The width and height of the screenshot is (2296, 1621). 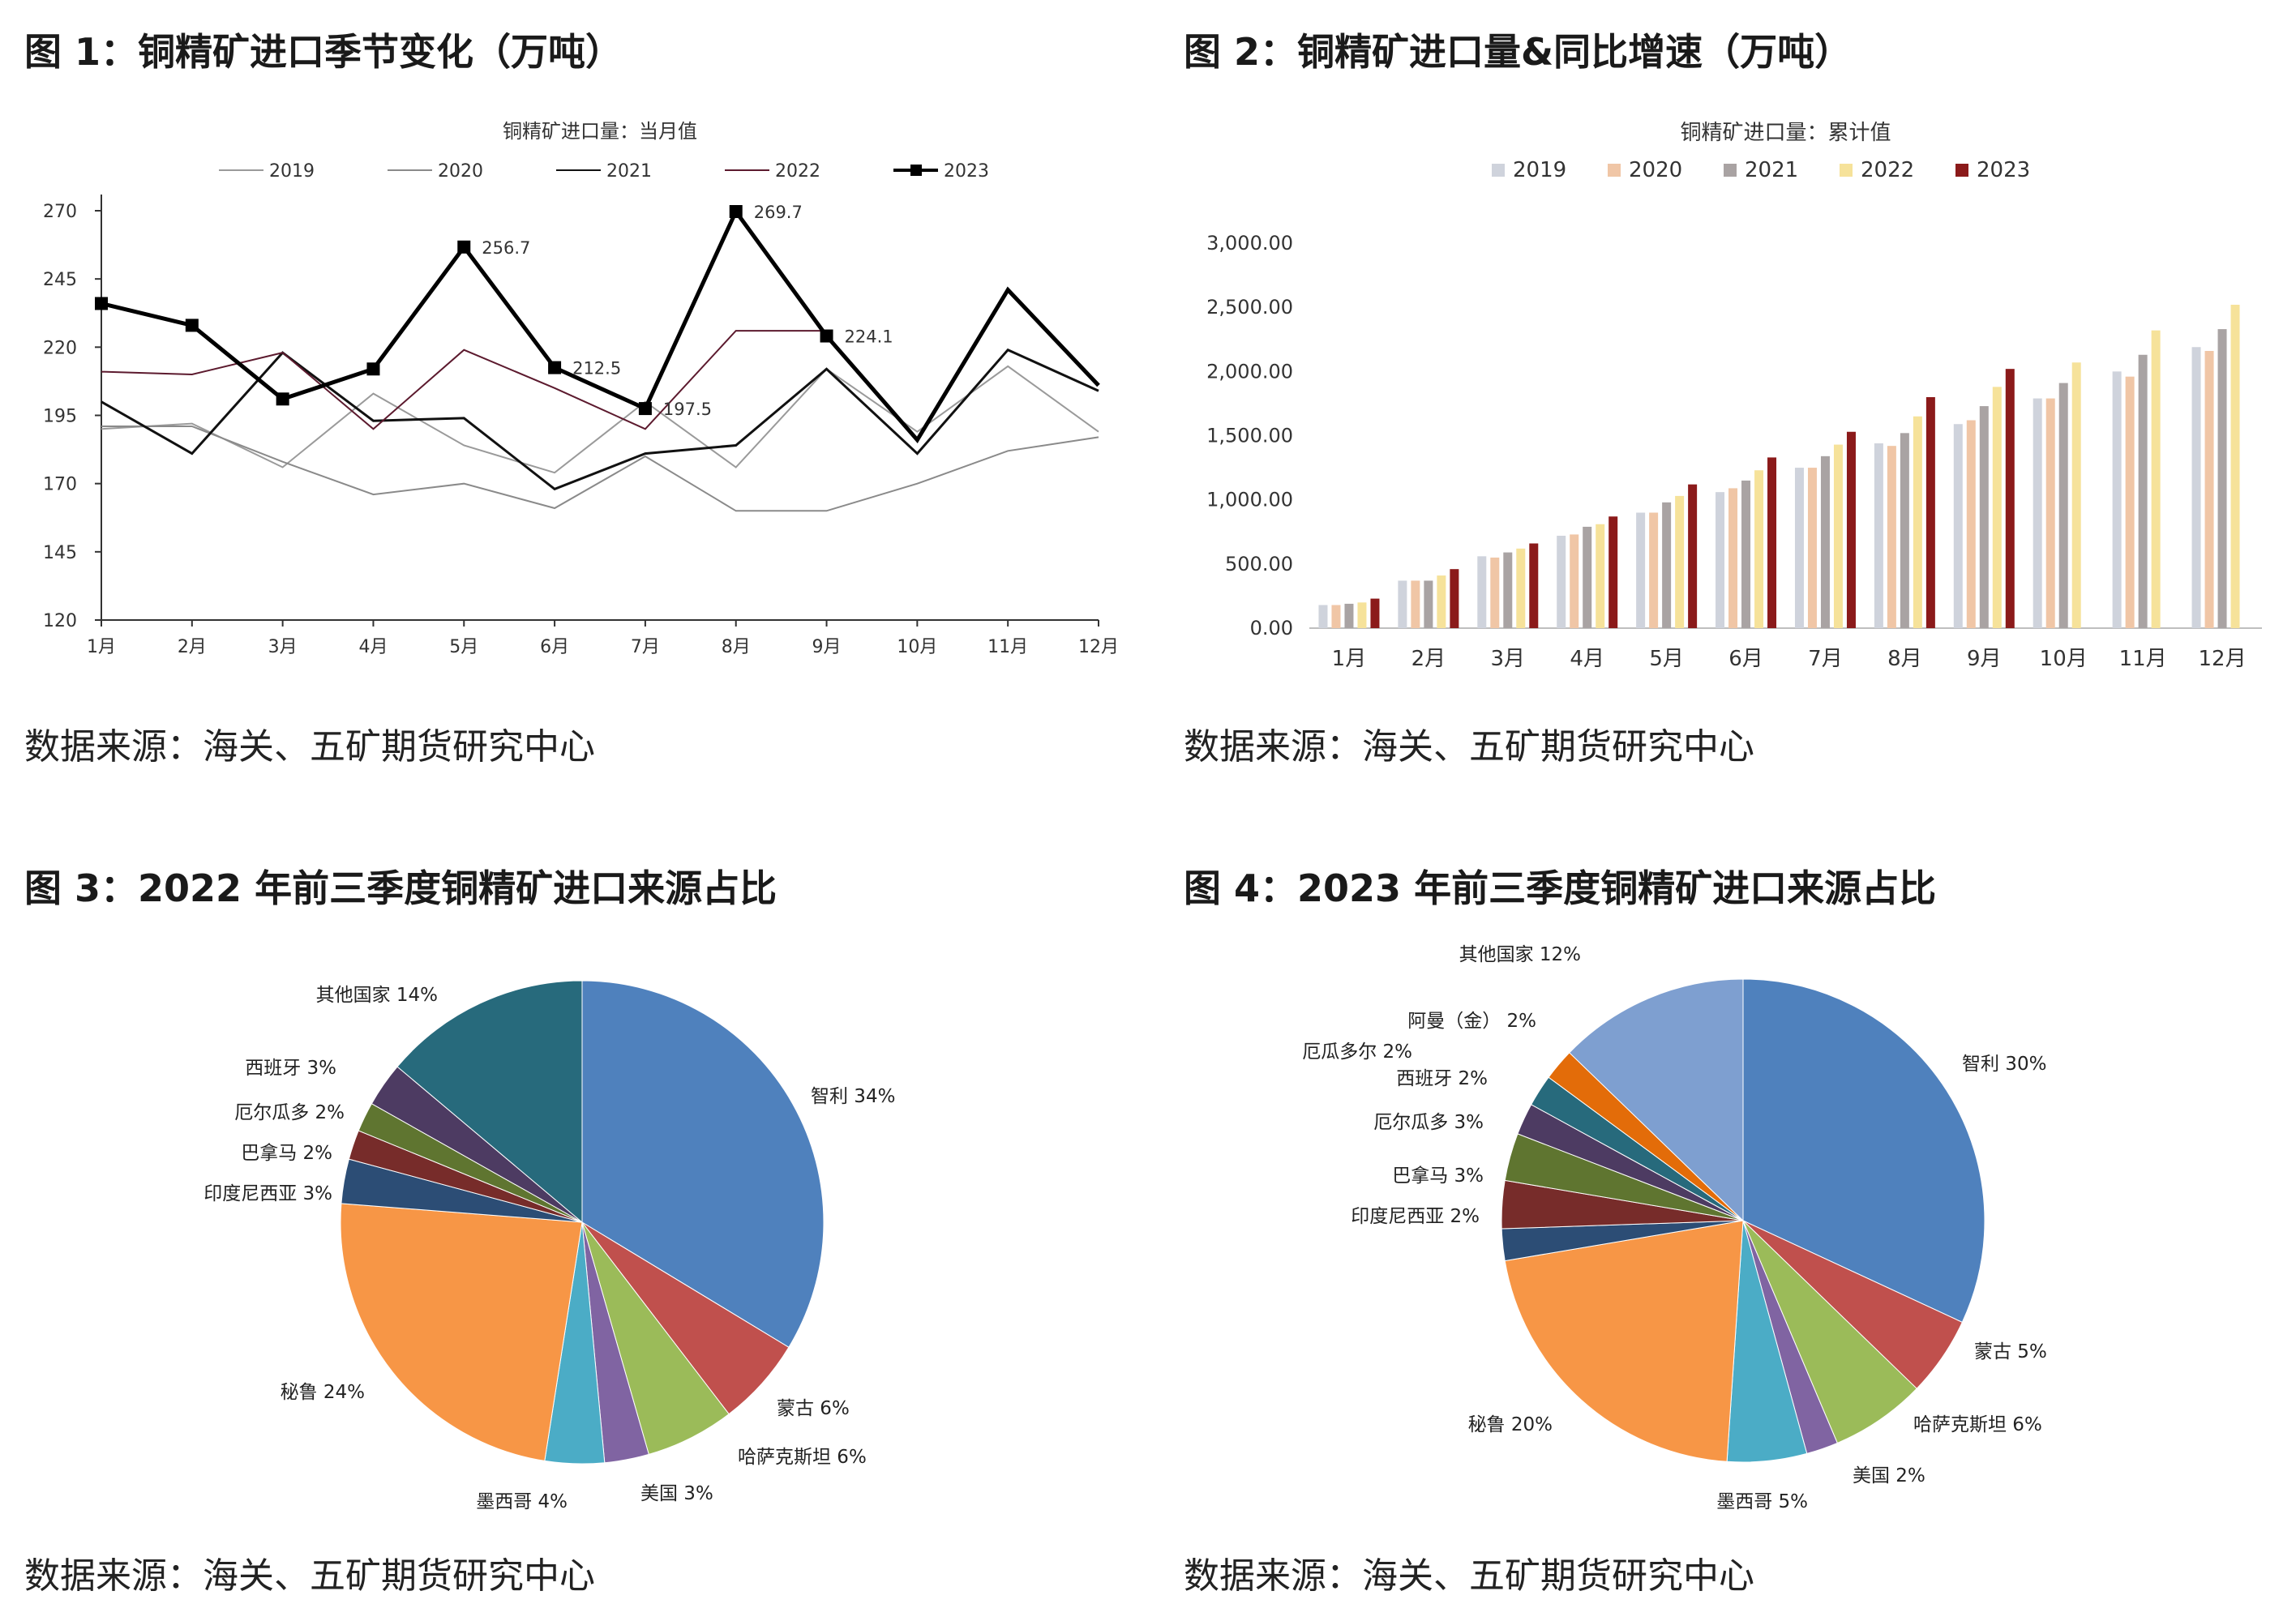 I want to click on legend-swatch-2020, so click(x=1615, y=170).